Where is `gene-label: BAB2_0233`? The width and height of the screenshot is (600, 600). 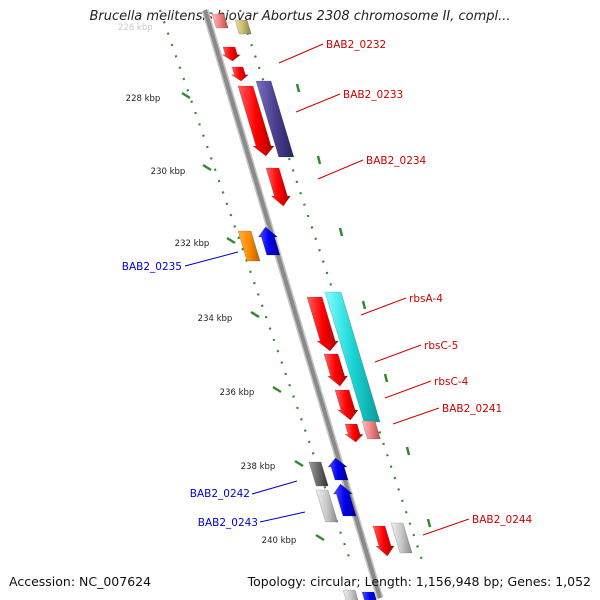
gene-label: BAB2_0233 is located at coordinates (373, 95).